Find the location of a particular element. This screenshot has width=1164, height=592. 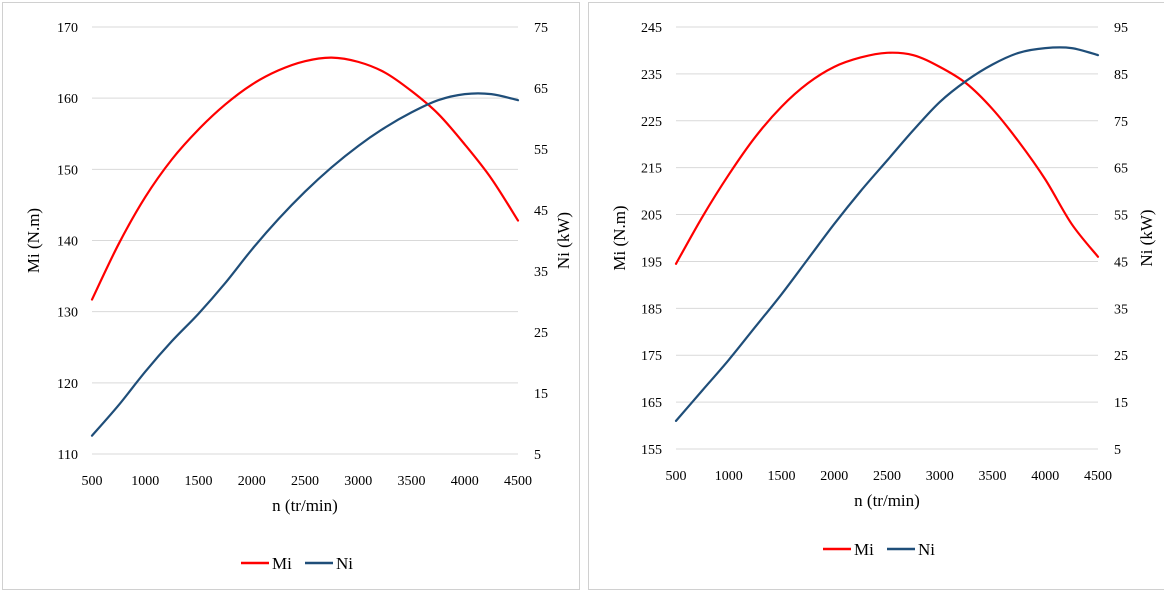

y-tick-label: 120 is located at coordinates (67, 384).